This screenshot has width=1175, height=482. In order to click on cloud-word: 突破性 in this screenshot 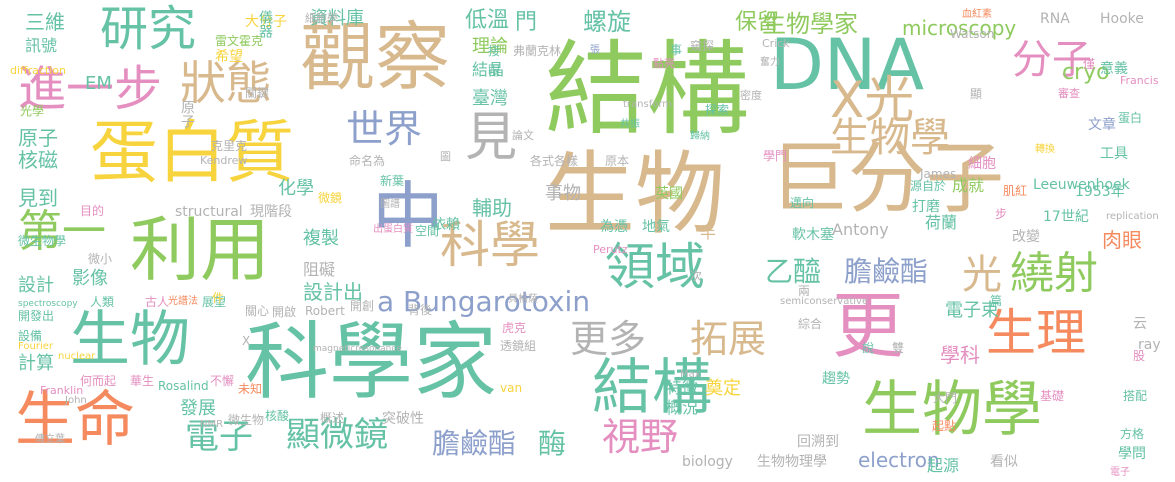, I will do `click(403, 419)`.